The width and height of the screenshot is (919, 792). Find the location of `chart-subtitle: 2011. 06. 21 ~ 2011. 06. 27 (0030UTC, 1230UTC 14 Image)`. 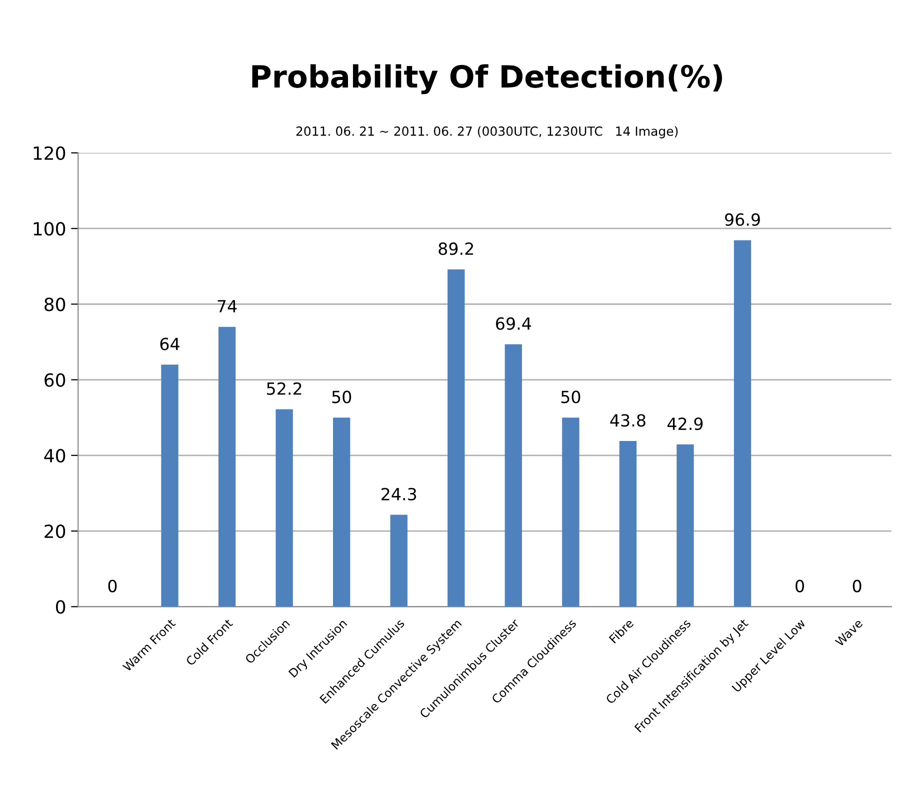

chart-subtitle: 2011. 06. 21 ~ 2011. 06. 27 (0030UTC, 1230UTC 14 Image) is located at coordinates (487, 132).